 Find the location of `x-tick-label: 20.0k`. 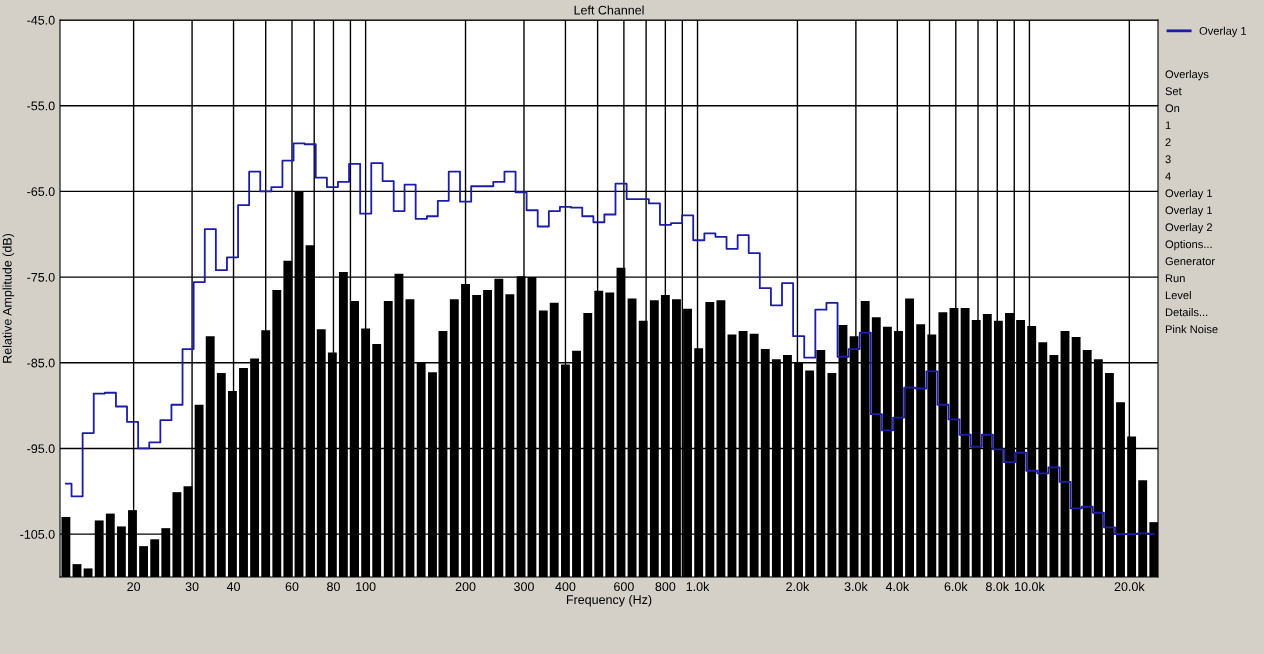

x-tick-label: 20.0k is located at coordinates (1129, 586).